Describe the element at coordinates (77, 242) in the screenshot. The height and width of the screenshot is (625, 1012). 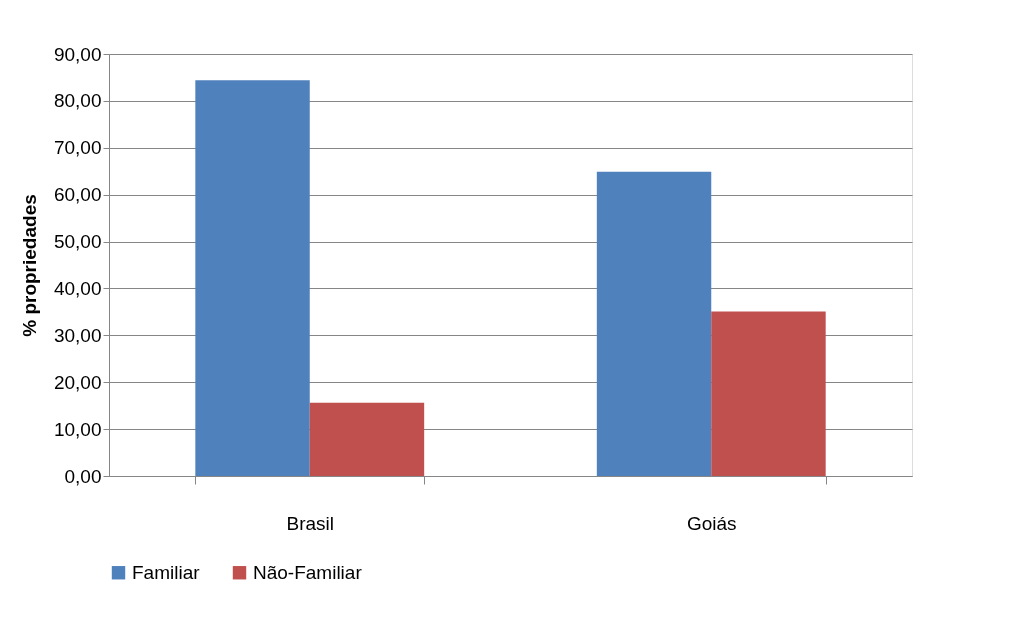
I see `y-tick-label: 50,00` at that location.